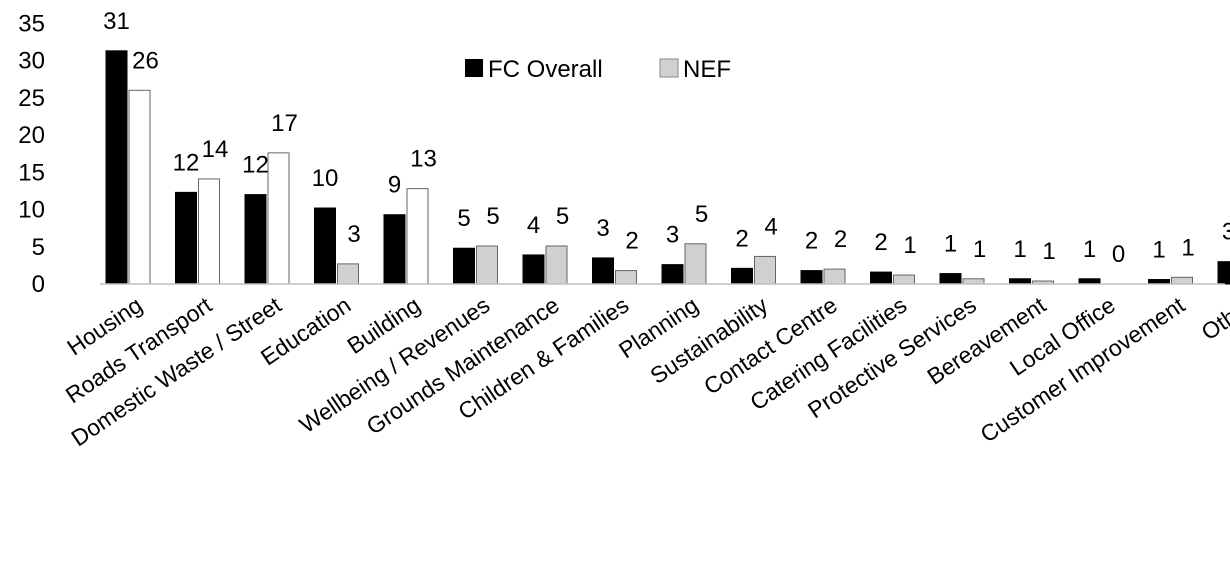  Describe the element at coordinates (31, 135) in the screenshot. I see `y-tick-label: 20` at that location.